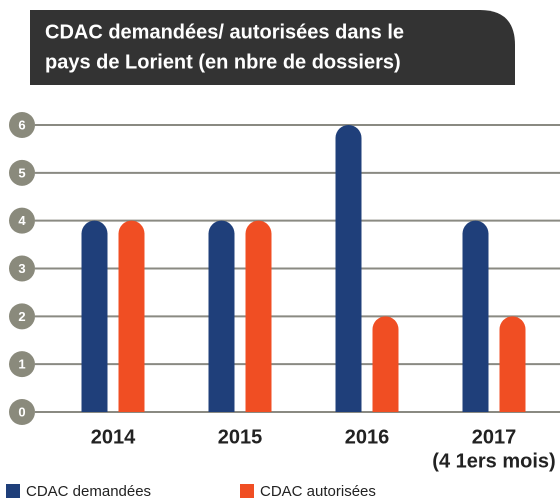  What do you see at coordinates (88, 491) in the screenshot?
I see `legend-label: CDAC demandées` at bounding box center [88, 491].